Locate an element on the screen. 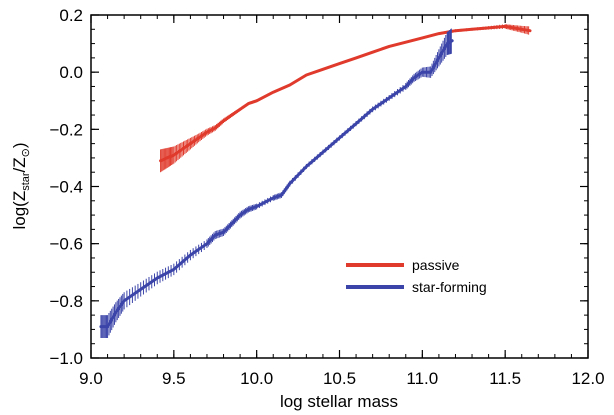 Image resolution: width=614 pixels, height=415 pixels. y-axis-label: log(Zstar/Z⊙) is located at coordinates (21, 185).